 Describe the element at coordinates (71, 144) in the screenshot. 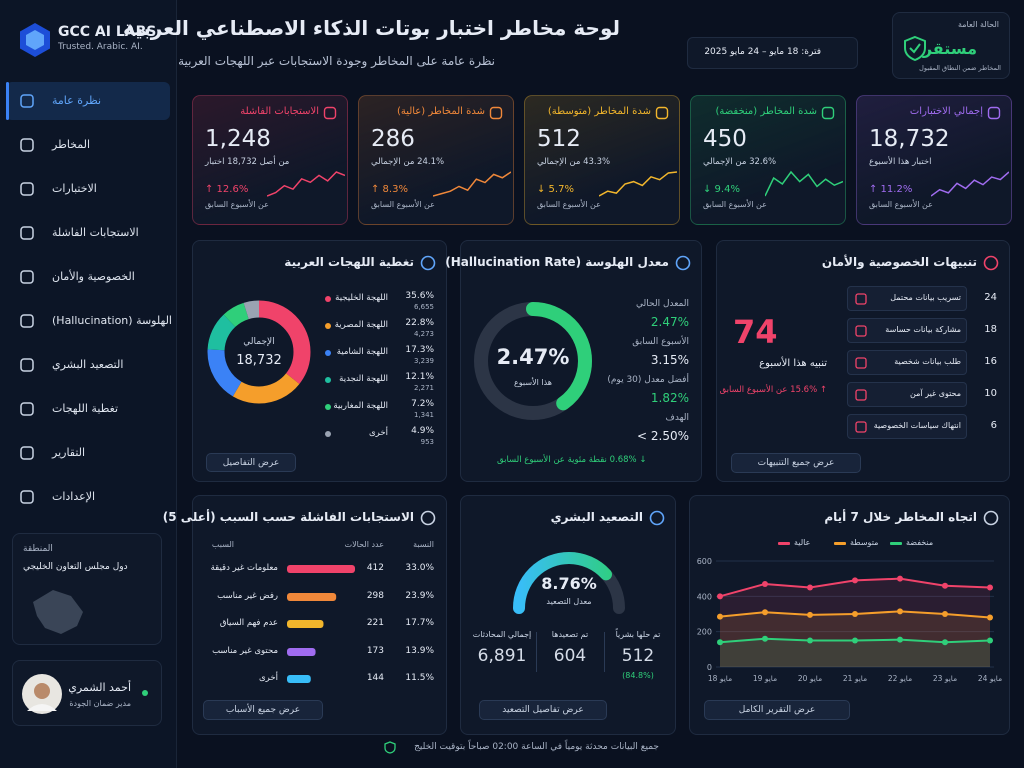

I see `nav-item: المخاطر` at that location.